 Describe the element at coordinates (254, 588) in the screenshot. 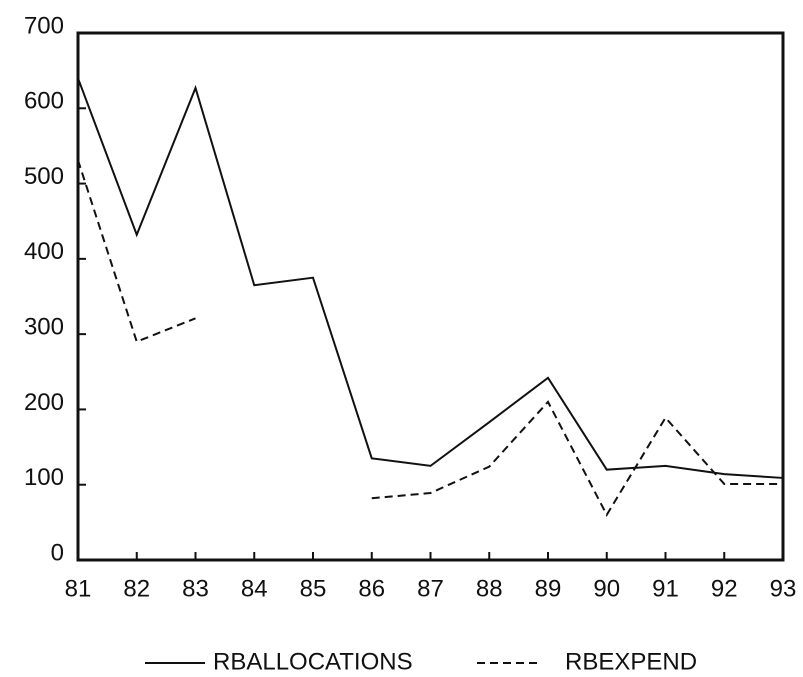

I see `x-tick-label: 84` at that location.